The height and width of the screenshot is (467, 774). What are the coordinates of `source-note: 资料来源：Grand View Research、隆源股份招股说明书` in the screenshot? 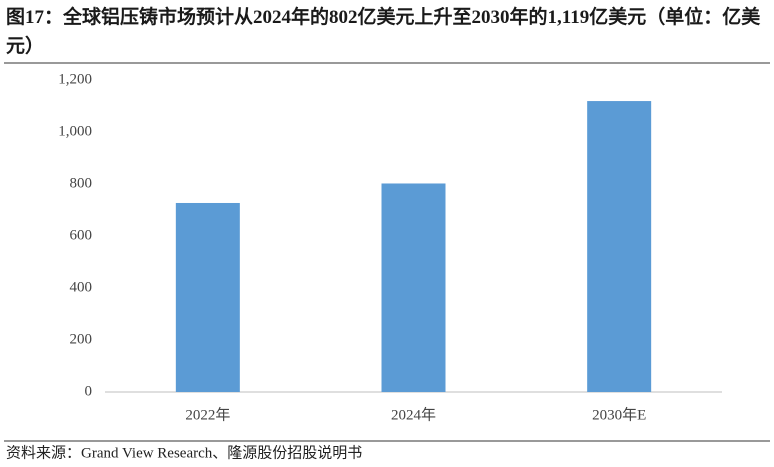 It's located at (184, 452).